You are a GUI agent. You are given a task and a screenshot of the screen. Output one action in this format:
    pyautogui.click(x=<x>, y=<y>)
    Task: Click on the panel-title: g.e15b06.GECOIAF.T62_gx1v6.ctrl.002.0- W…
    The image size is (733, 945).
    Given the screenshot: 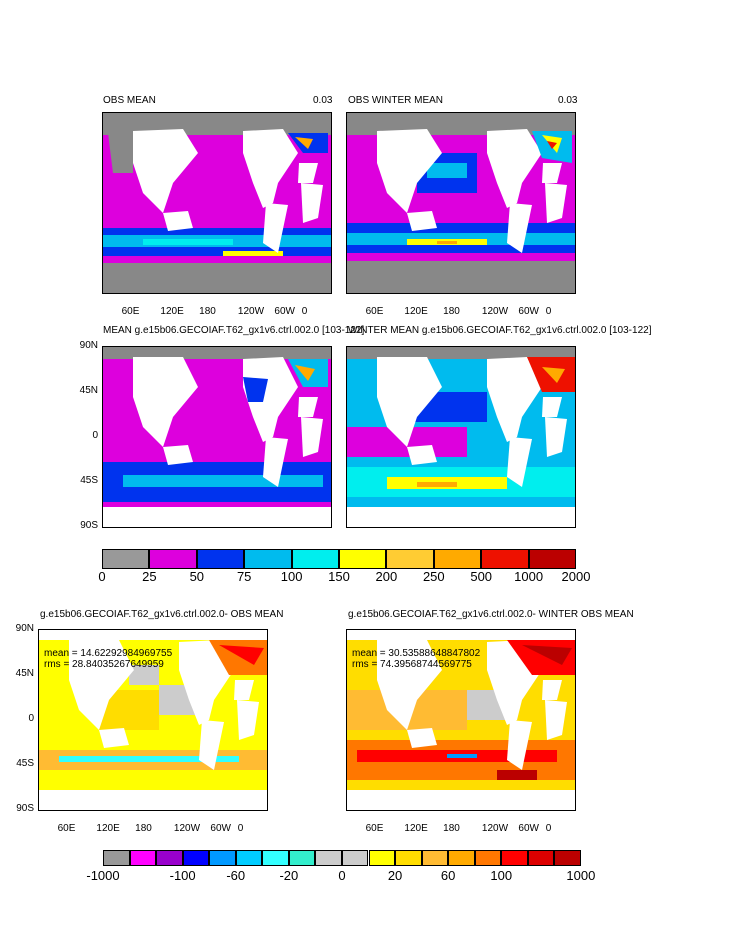 What is the action you would take?
    pyautogui.click(x=491, y=614)
    